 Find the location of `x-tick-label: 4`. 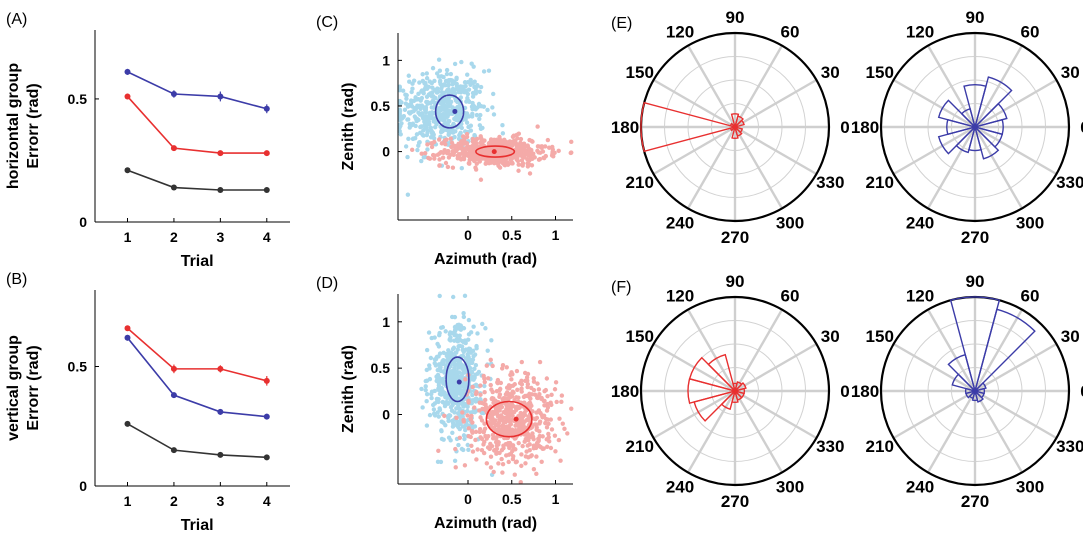

x-tick-label: 4 is located at coordinates (267, 237).